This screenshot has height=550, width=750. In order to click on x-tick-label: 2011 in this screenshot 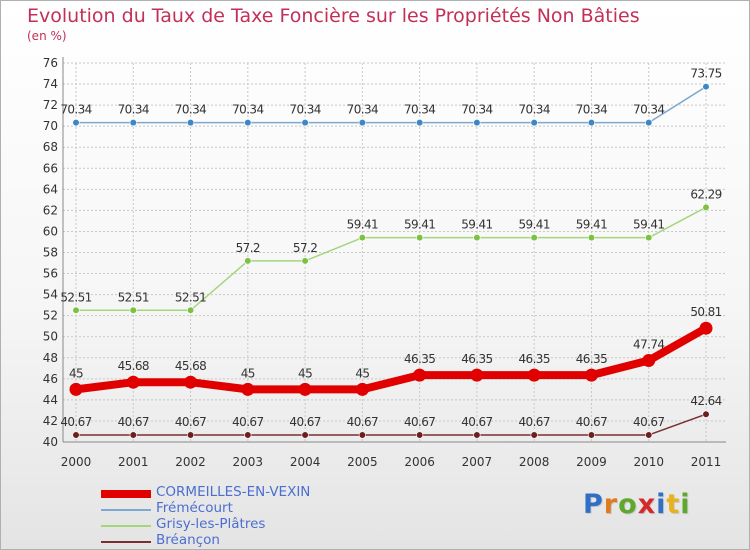, I will do `click(706, 462)`.